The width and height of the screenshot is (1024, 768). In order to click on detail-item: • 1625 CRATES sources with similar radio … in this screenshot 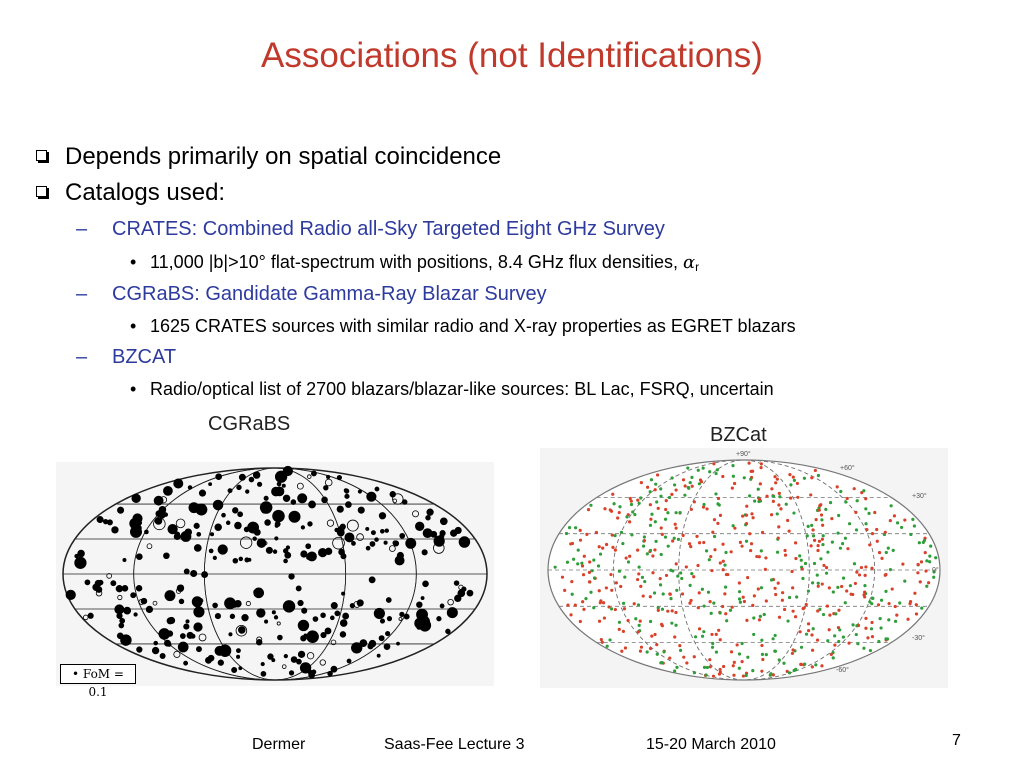, I will do `click(463, 326)`.